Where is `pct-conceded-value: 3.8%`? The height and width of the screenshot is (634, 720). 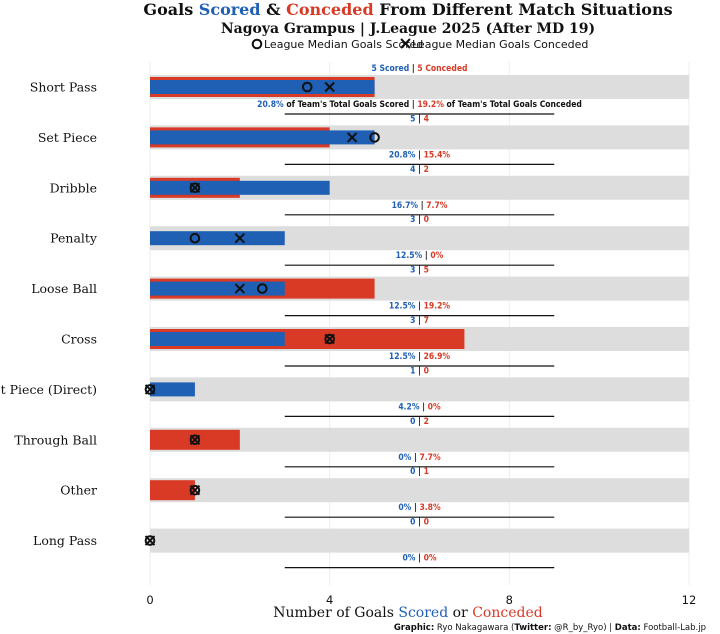 pct-conceded-value: 3.8% is located at coordinates (430, 508).